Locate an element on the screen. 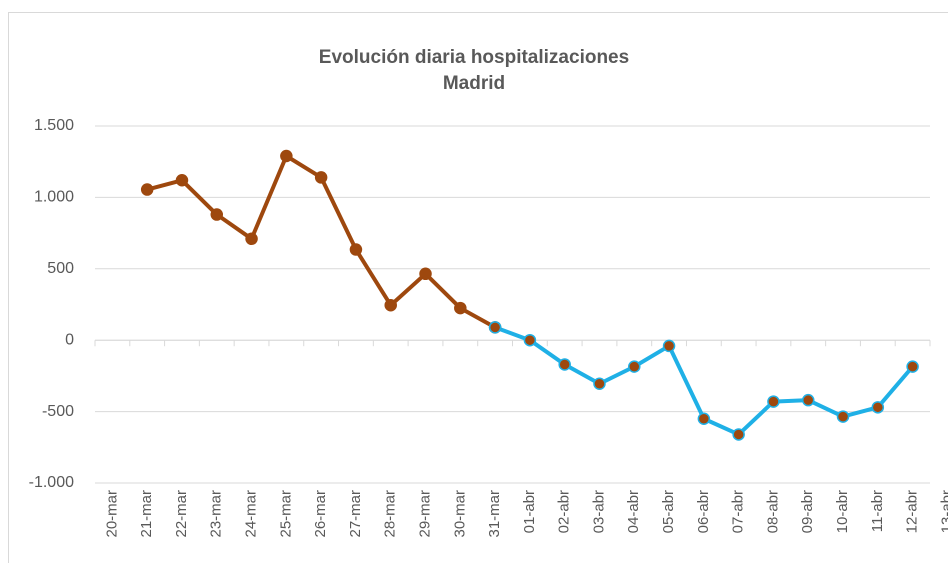 This screenshot has height=563, width=948. x-tick-label: 01-abr is located at coordinates (529, 511).